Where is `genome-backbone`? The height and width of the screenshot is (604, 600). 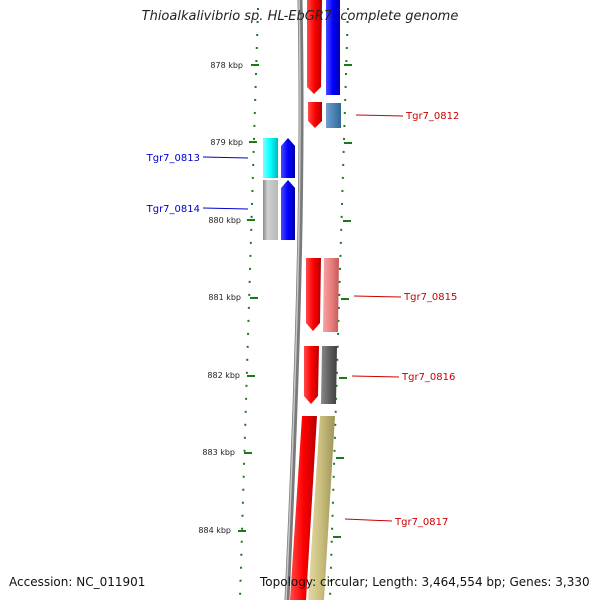 genome-backbone is located at coordinates (294, 300).